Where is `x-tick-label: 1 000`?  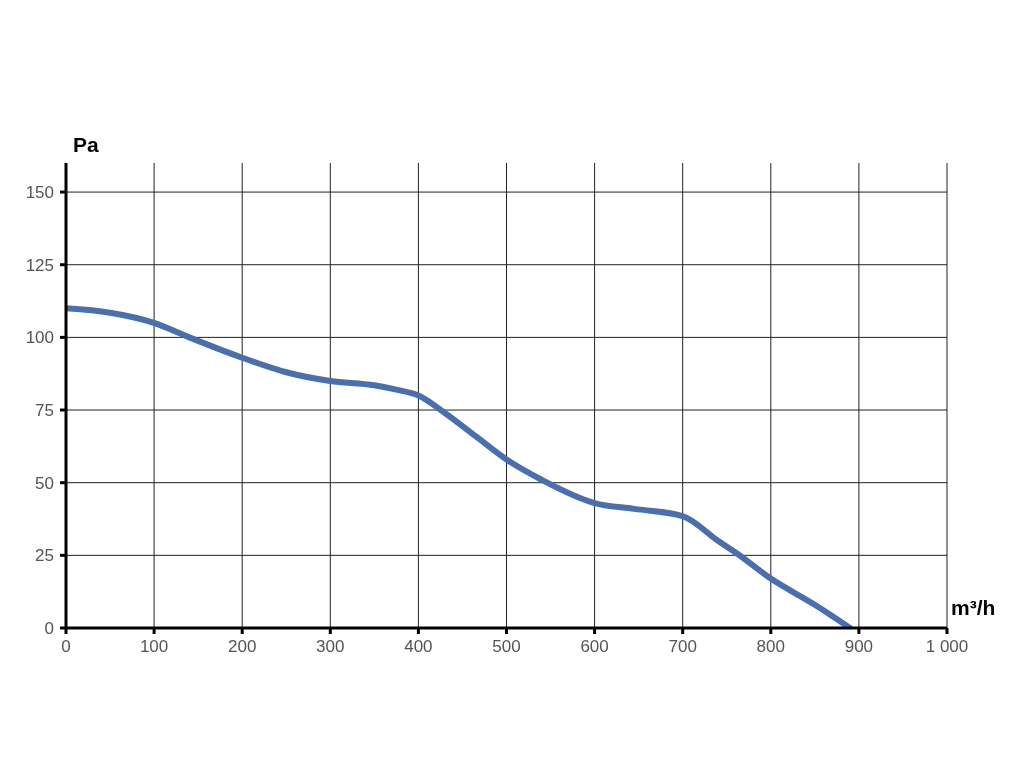 x-tick-label: 1 000 is located at coordinates (947, 647).